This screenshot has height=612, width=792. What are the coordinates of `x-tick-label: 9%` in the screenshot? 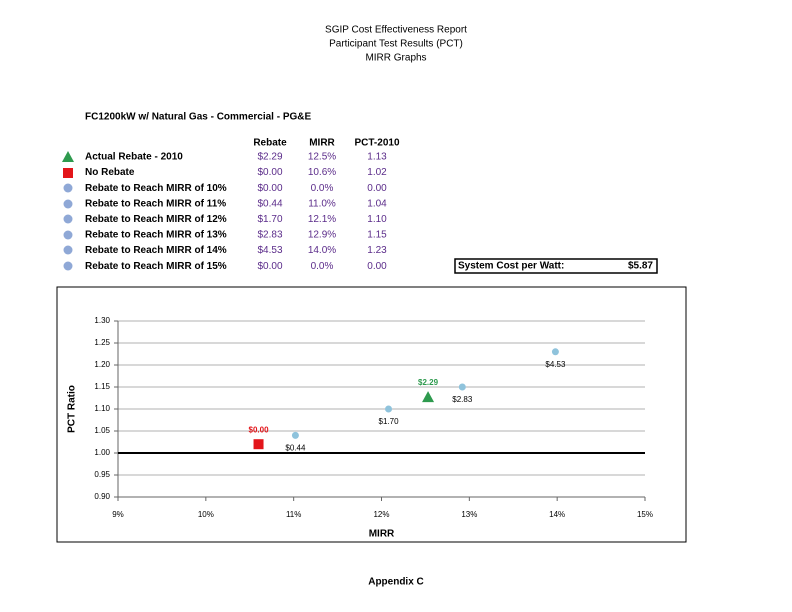 It's located at (118, 514).